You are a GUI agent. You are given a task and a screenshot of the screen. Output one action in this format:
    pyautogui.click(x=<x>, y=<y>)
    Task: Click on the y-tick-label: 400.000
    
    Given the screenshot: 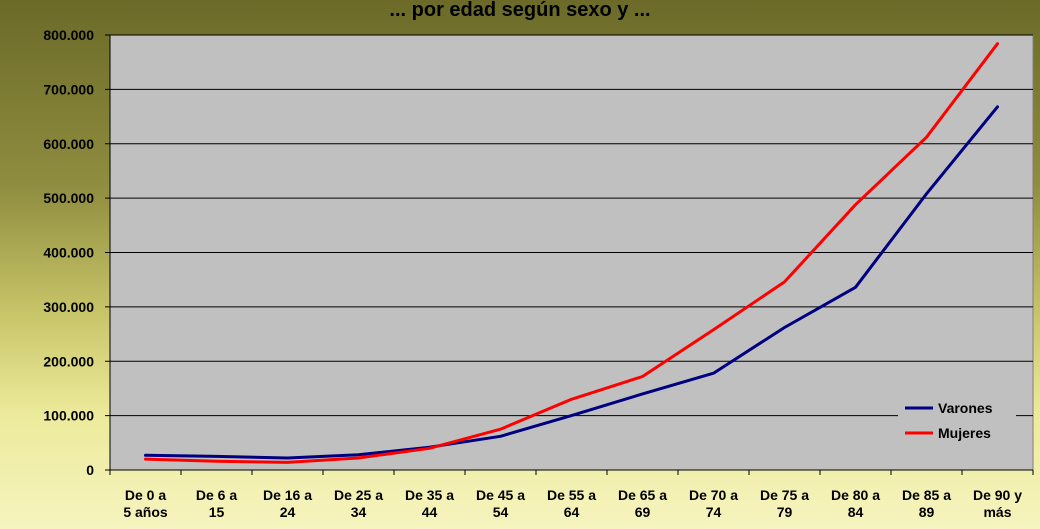 What is the action you would take?
    pyautogui.click(x=68, y=253)
    